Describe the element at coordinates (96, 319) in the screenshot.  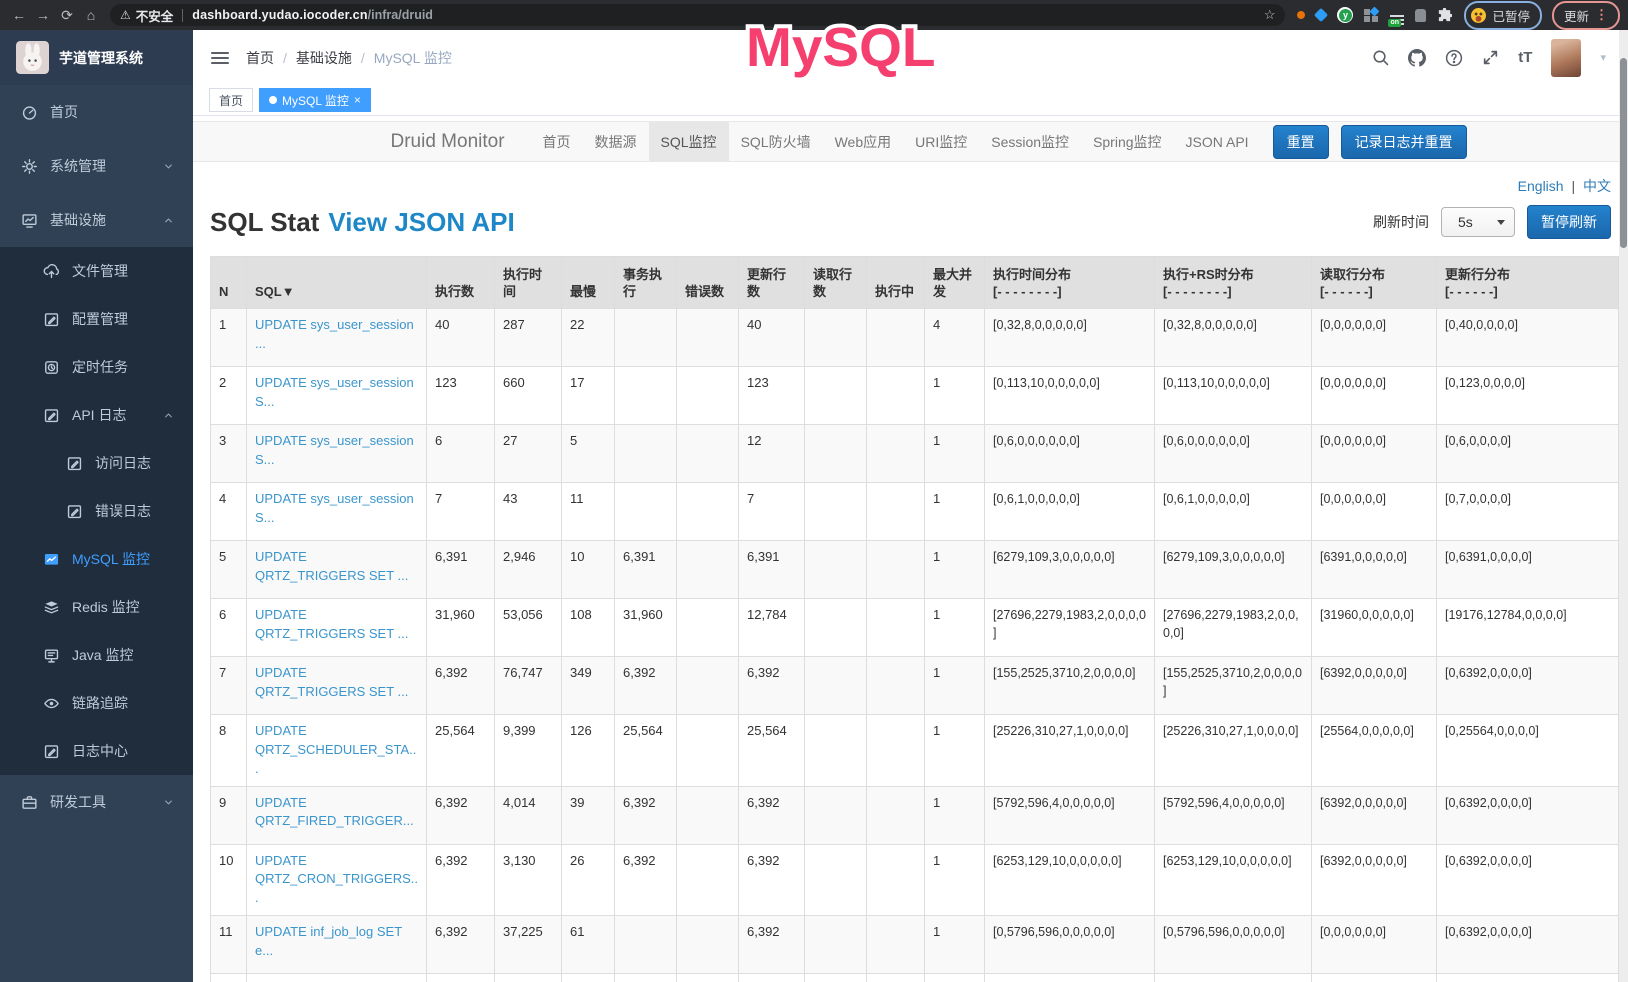
I see `sidebar-item: 配置管理` at that location.